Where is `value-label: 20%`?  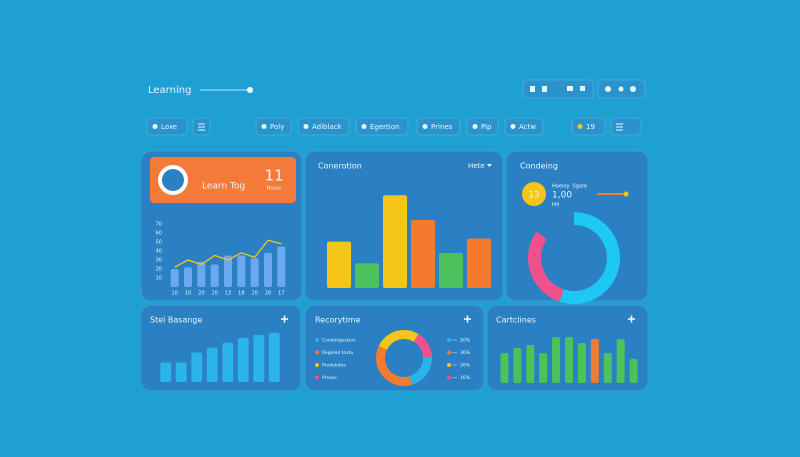
value-label: 20% is located at coordinates (465, 341).